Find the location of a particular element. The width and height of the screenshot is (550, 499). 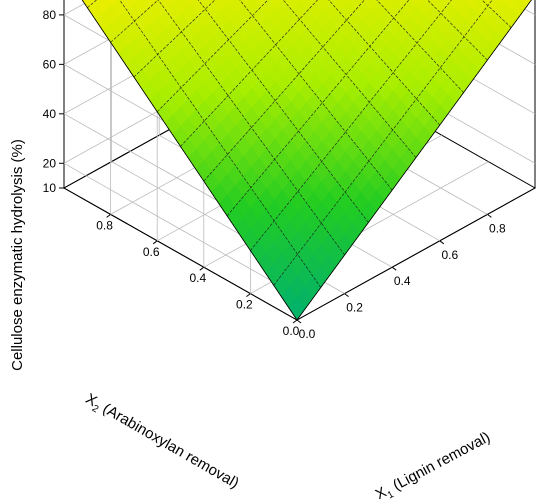

z-tick-label: 40 is located at coordinates (50, 114).